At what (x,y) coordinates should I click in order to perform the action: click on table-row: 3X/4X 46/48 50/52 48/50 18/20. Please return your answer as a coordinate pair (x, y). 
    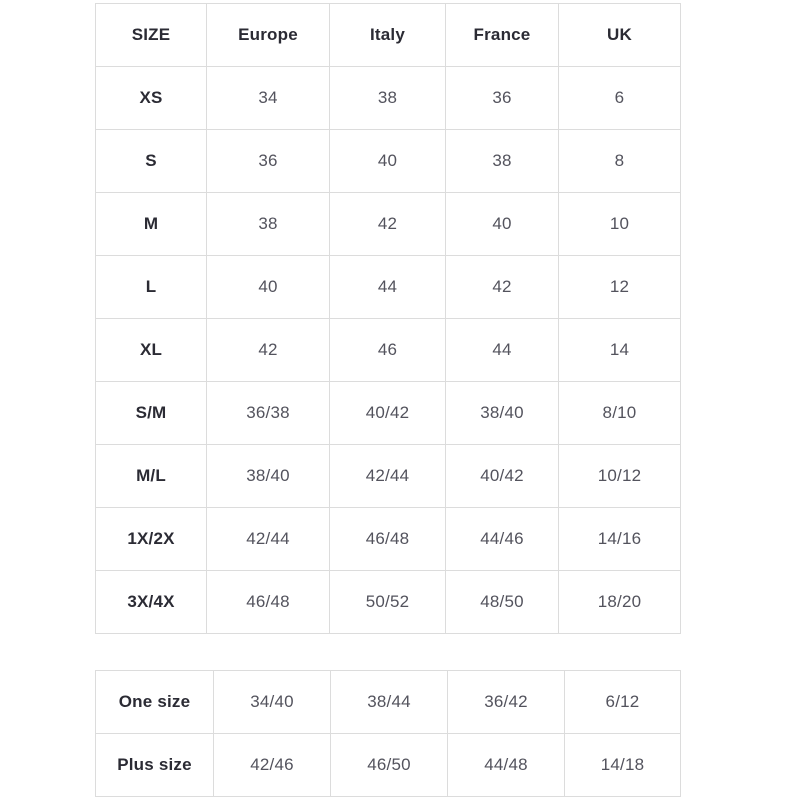
    Looking at the image, I should click on (388, 602).